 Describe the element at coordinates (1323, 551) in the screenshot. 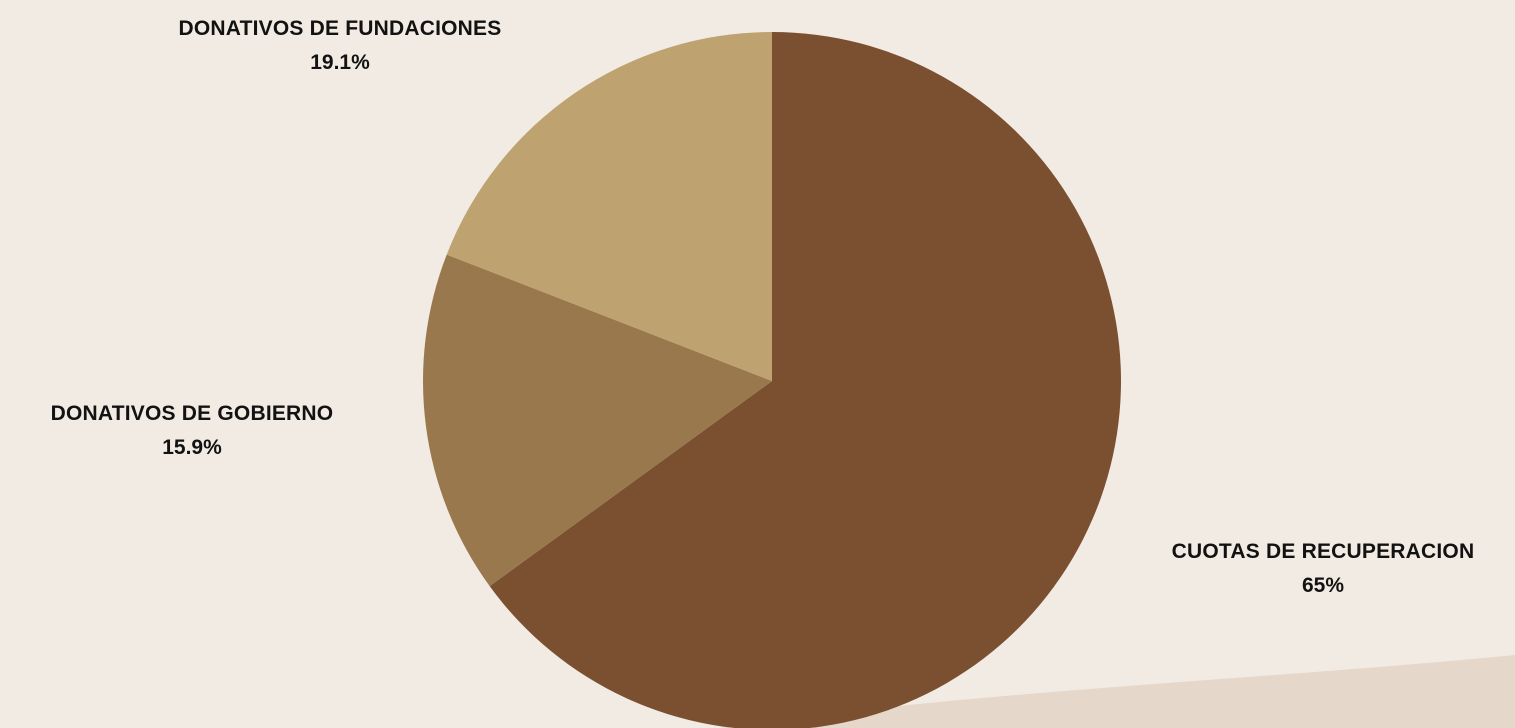

I see `slice-name: CUOTAS DE RECUPERACION` at that location.